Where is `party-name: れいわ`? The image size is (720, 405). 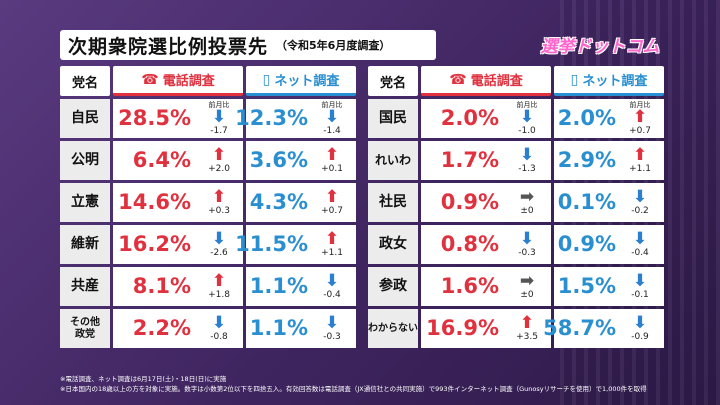
party-name: れいわ is located at coordinates (393, 160).